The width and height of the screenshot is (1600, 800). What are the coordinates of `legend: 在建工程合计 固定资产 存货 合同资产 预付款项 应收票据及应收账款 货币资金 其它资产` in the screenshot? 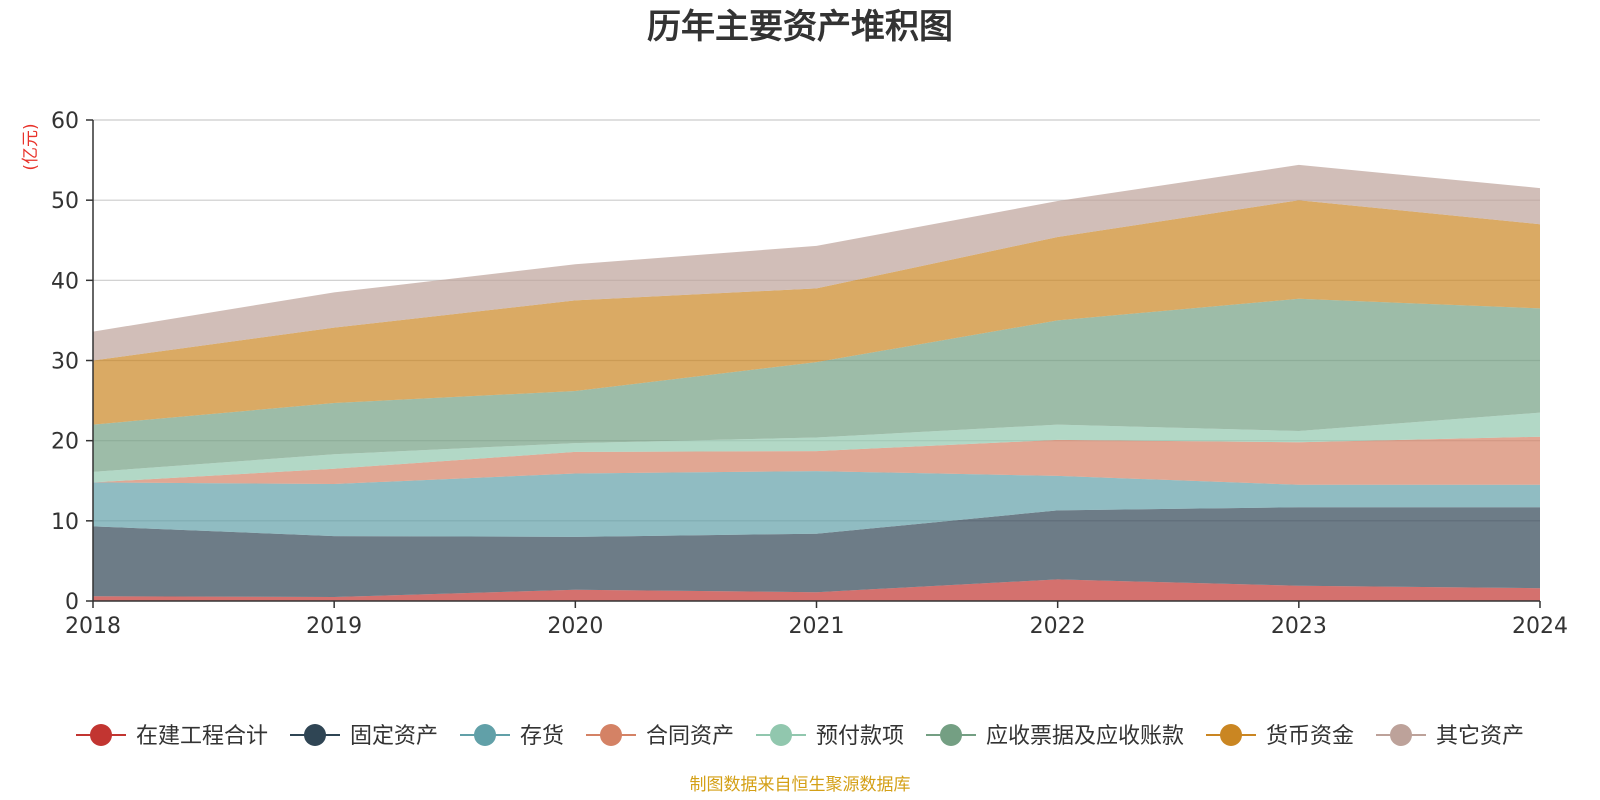 It's located at (800, 736).